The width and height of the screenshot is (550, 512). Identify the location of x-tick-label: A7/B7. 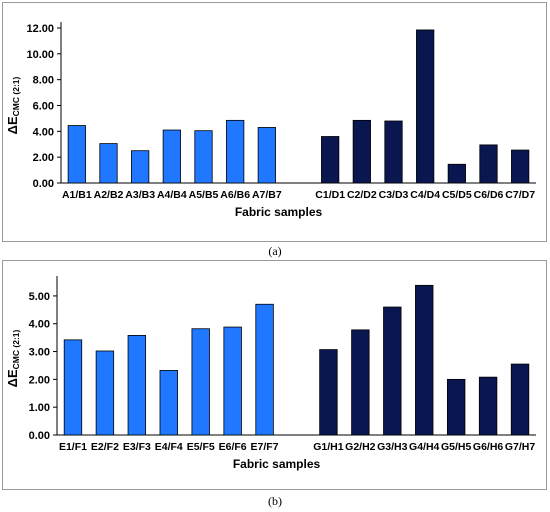
(267, 195).